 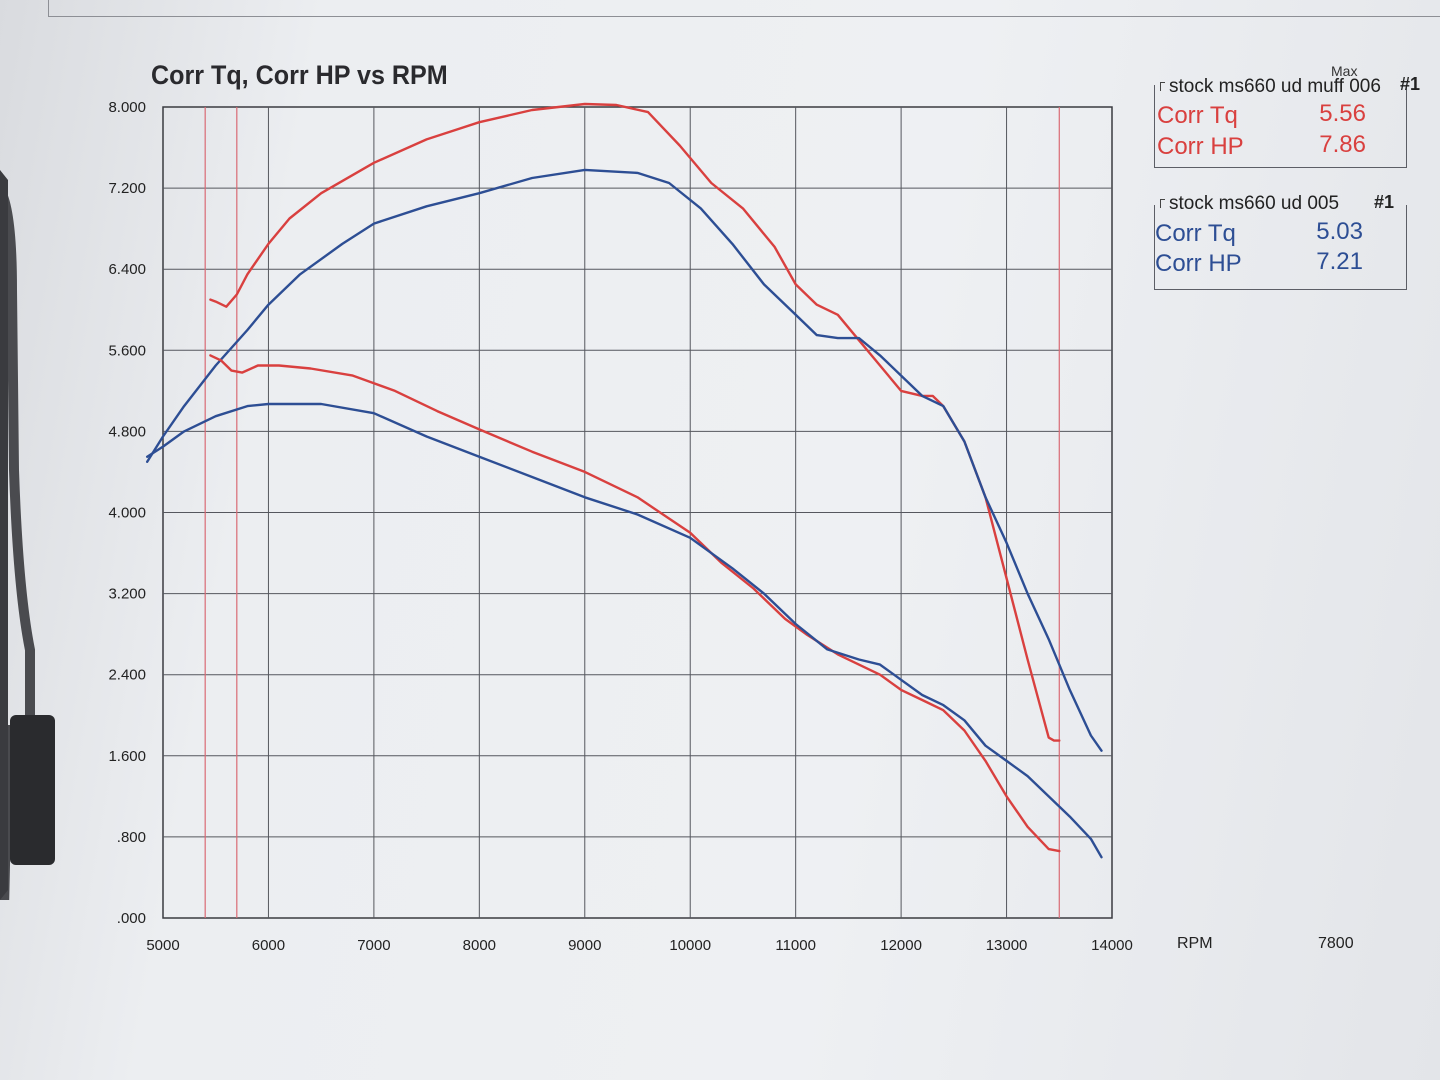 I want to click on x-tick-label: 11000, so click(x=795, y=945).